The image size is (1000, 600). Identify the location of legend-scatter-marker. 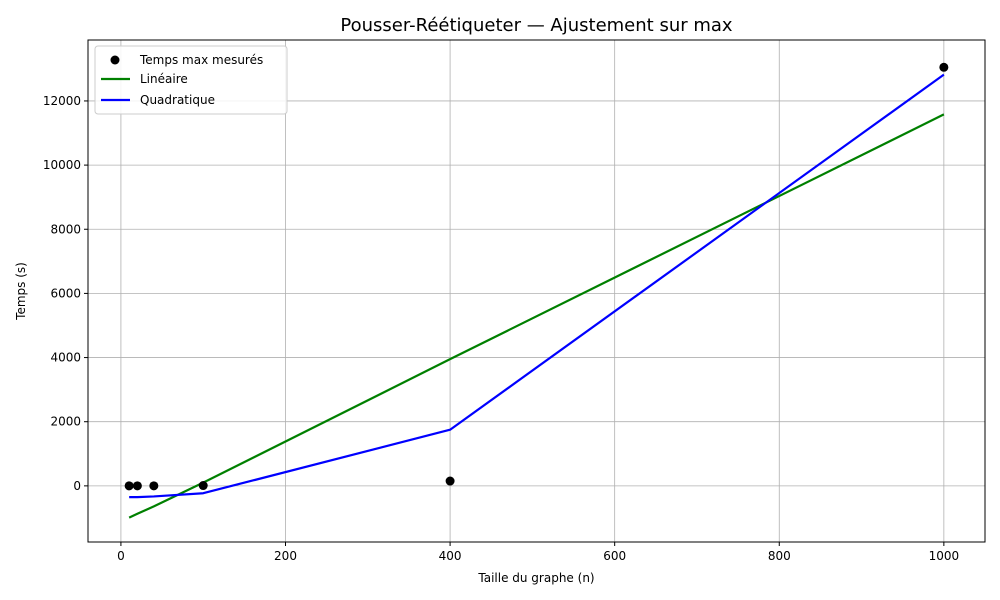
(115, 60).